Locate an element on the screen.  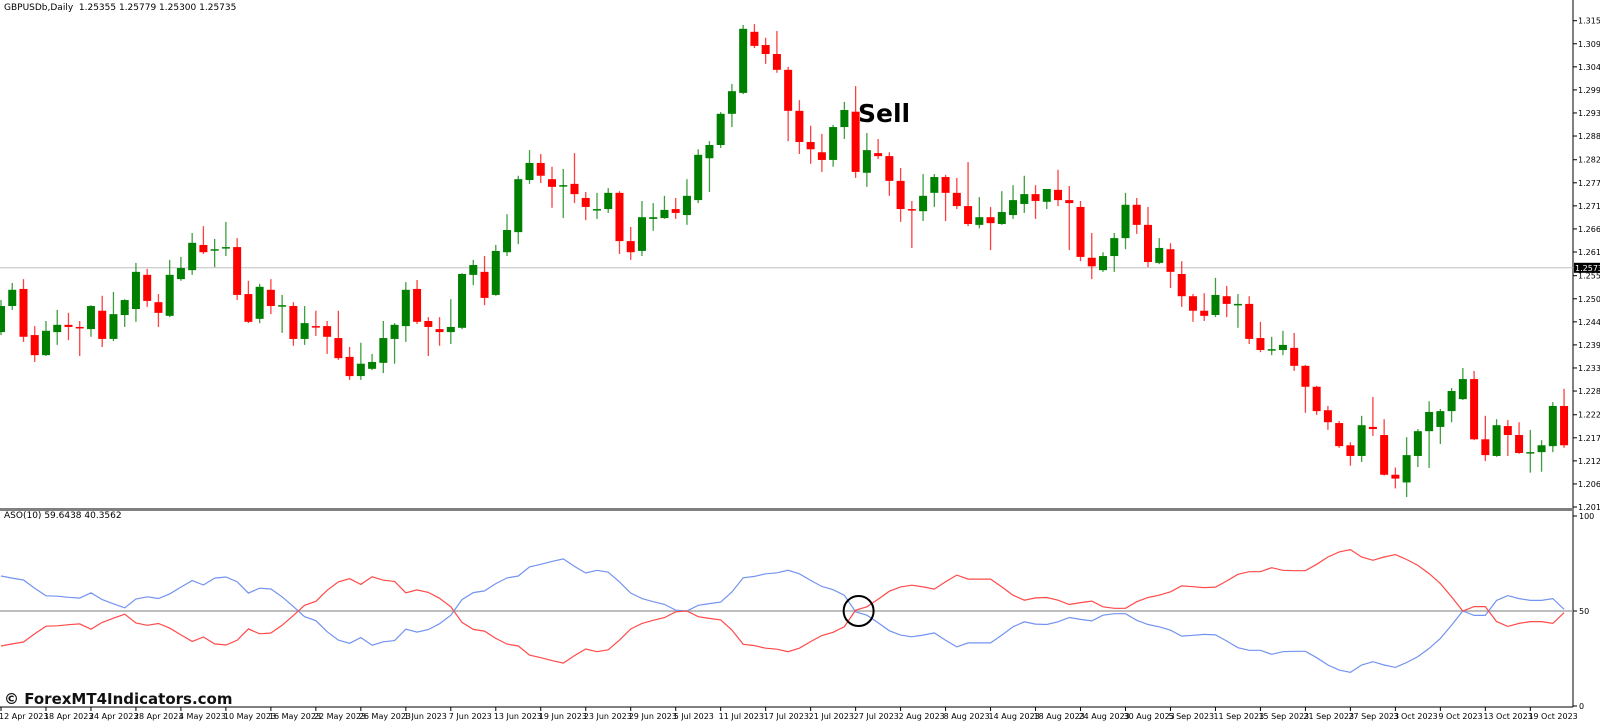
indicator-tick-label: 0 is located at coordinates (1581, 706).